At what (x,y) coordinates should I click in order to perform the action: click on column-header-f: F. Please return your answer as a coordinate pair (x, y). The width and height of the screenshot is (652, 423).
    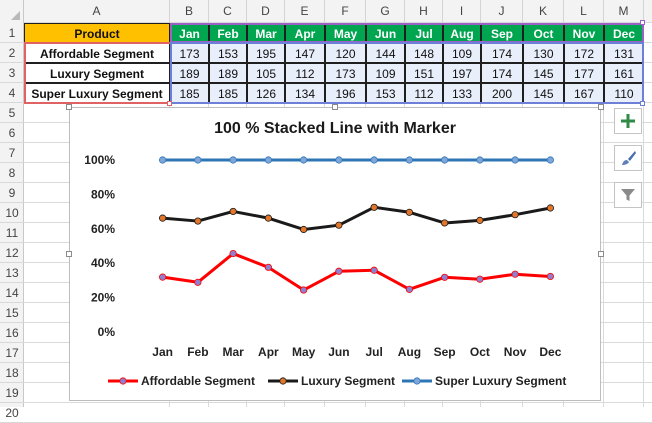
    Looking at the image, I should click on (345, 11).